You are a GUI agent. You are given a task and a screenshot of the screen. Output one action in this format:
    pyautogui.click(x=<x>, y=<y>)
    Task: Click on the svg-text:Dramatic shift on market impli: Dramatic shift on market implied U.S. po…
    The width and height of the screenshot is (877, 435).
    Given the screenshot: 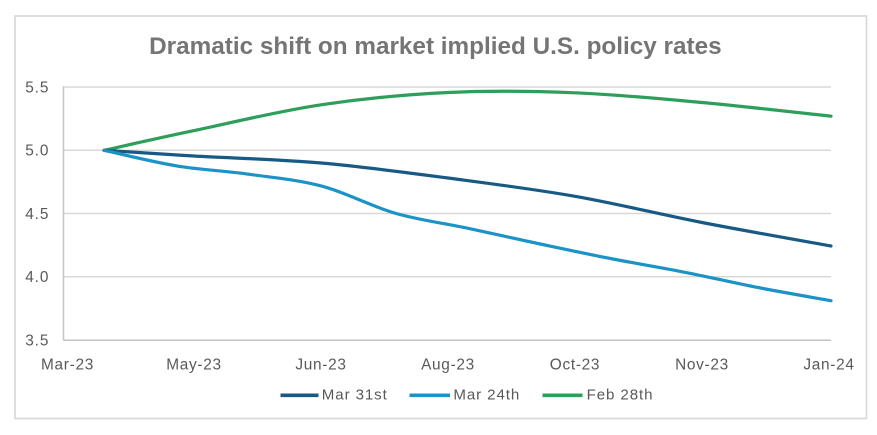 What is the action you would take?
    pyautogui.click(x=435, y=46)
    